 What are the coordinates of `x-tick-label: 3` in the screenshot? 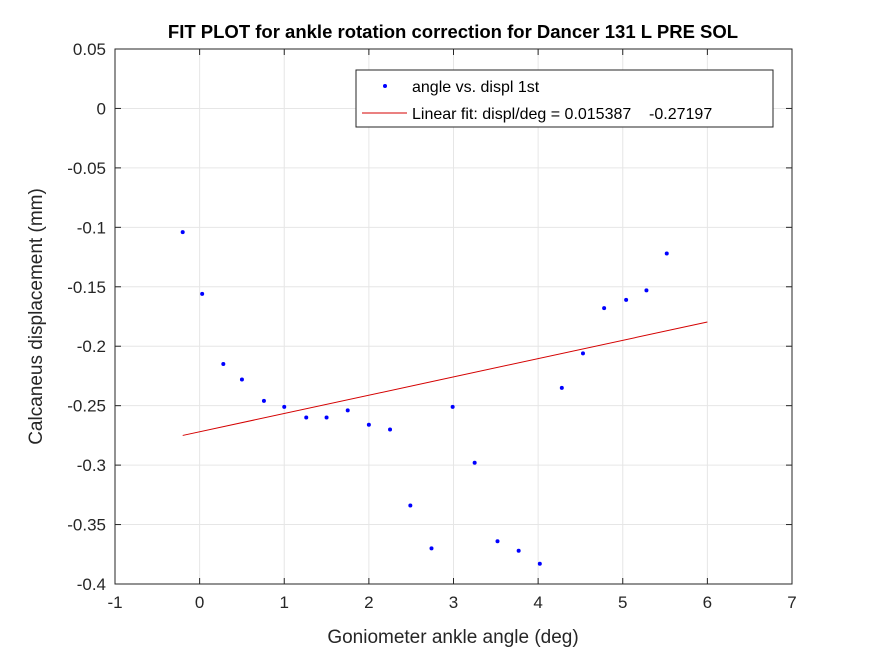 It's located at (453, 602).